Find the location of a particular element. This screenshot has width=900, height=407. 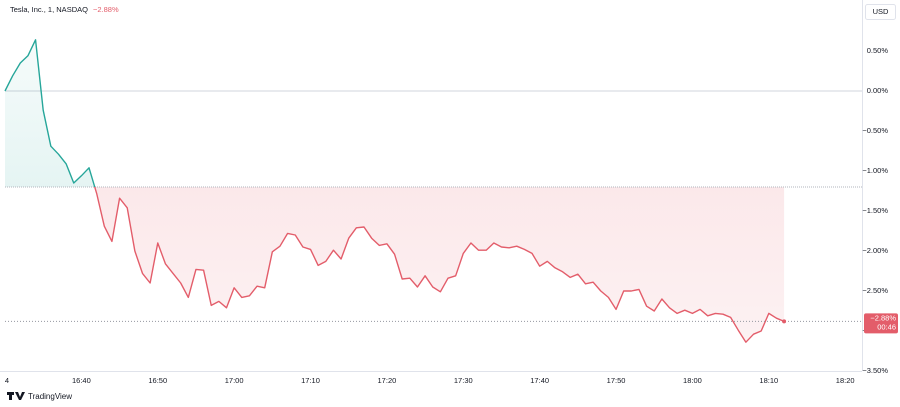

last-point is located at coordinates (784, 321).